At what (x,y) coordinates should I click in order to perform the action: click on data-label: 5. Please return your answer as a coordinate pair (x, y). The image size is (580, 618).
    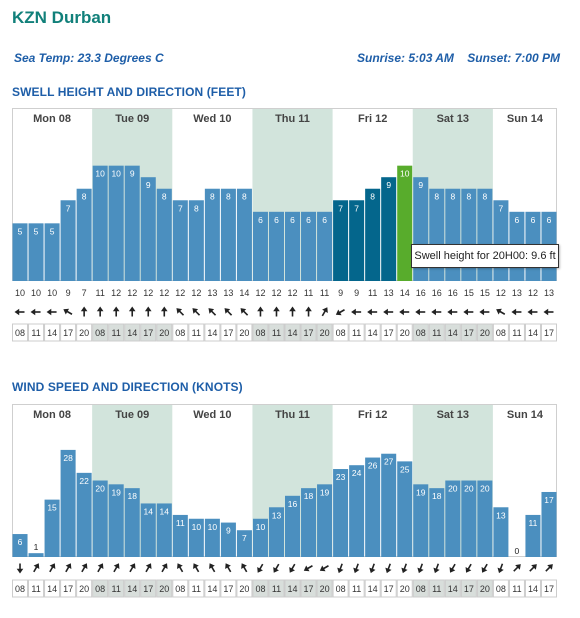
    Looking at the image, I should click on (36, 231).